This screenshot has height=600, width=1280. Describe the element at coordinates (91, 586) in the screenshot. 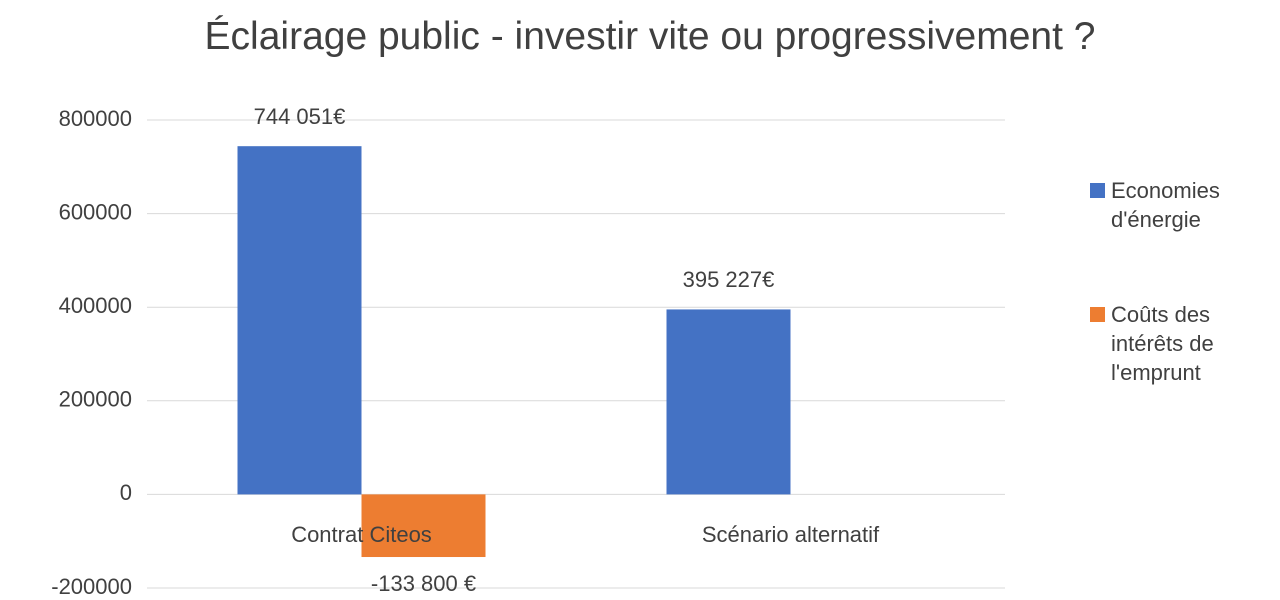

I see `y-tick-label: -200000` at that location.